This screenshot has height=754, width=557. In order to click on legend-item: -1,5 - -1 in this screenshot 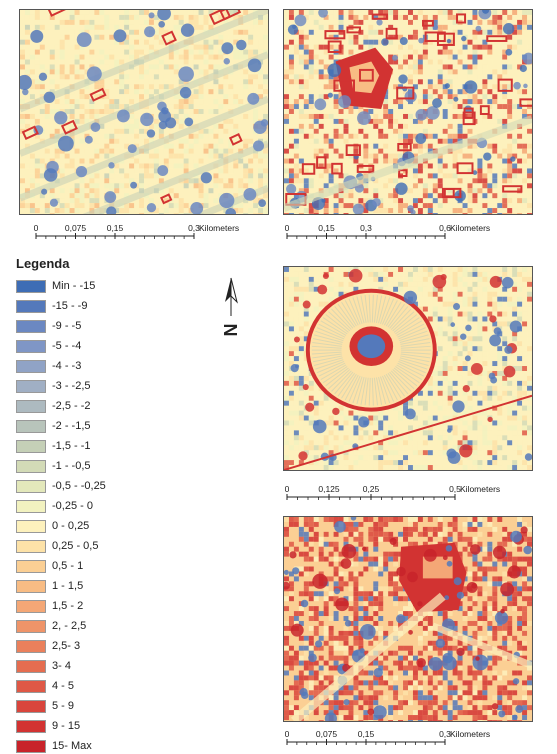, I will do `click(53, 446)`.